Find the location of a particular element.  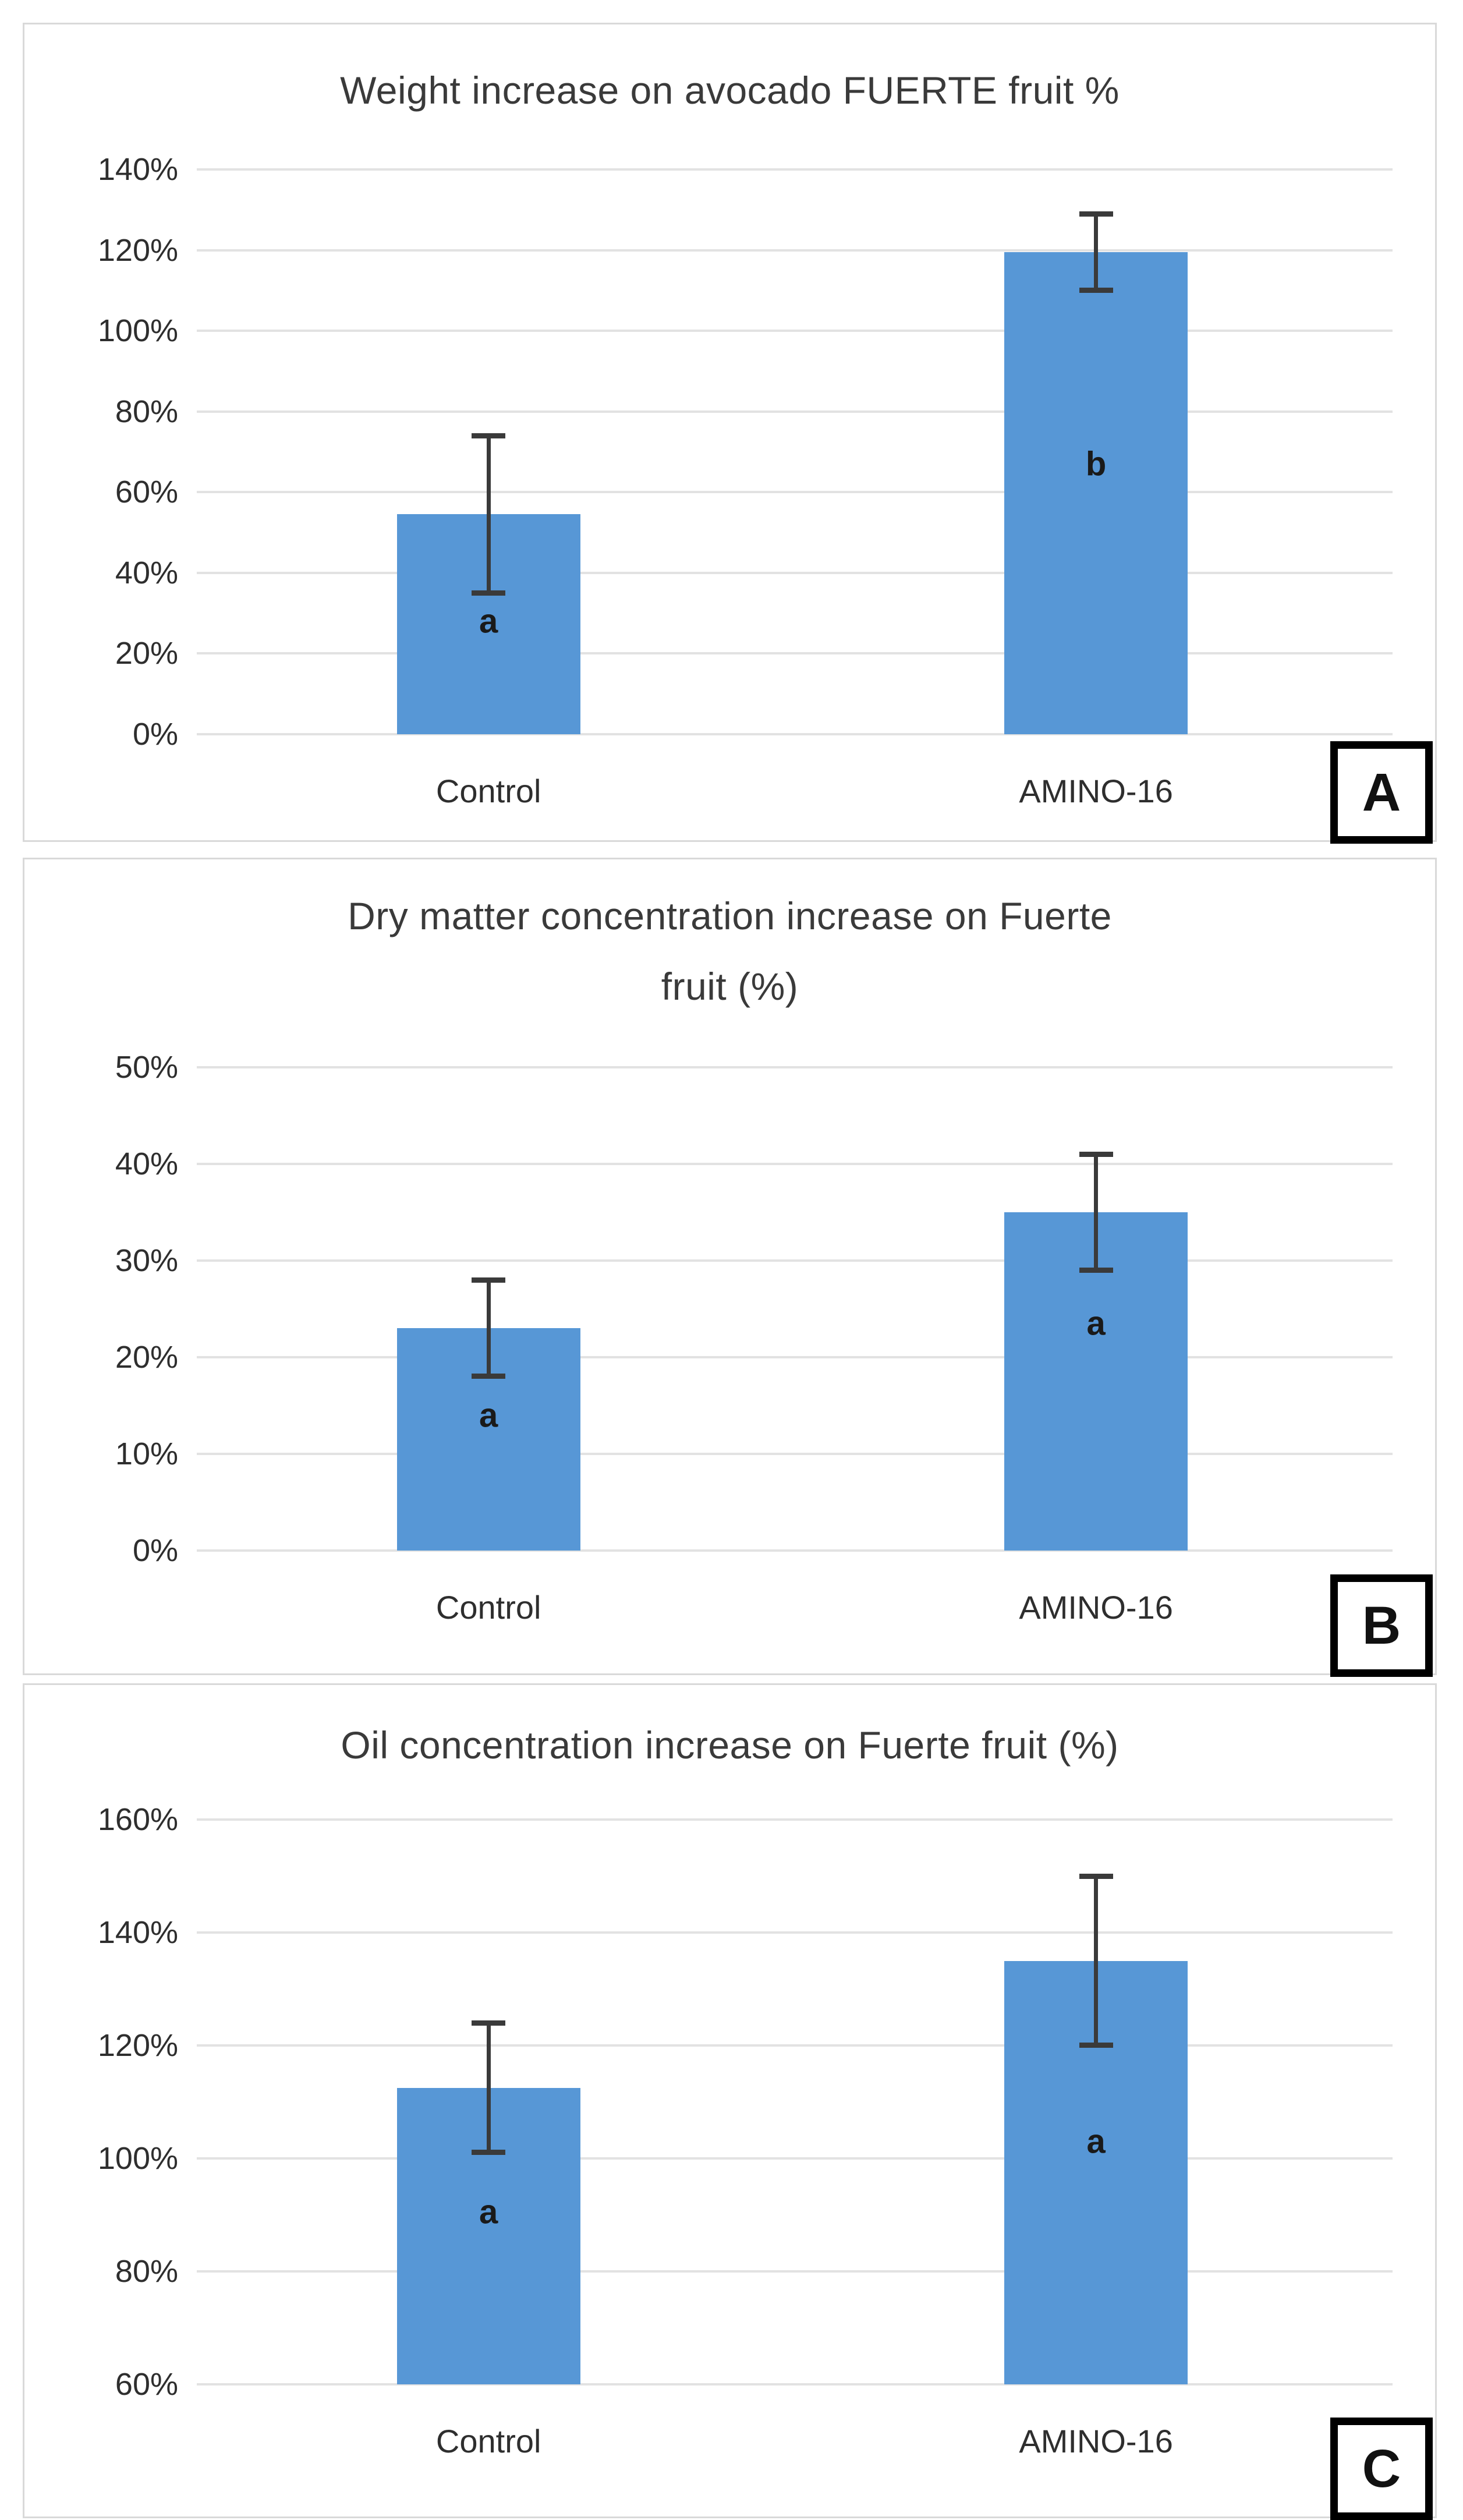

panel-letter: B is located at coordinates (1381, 1625).